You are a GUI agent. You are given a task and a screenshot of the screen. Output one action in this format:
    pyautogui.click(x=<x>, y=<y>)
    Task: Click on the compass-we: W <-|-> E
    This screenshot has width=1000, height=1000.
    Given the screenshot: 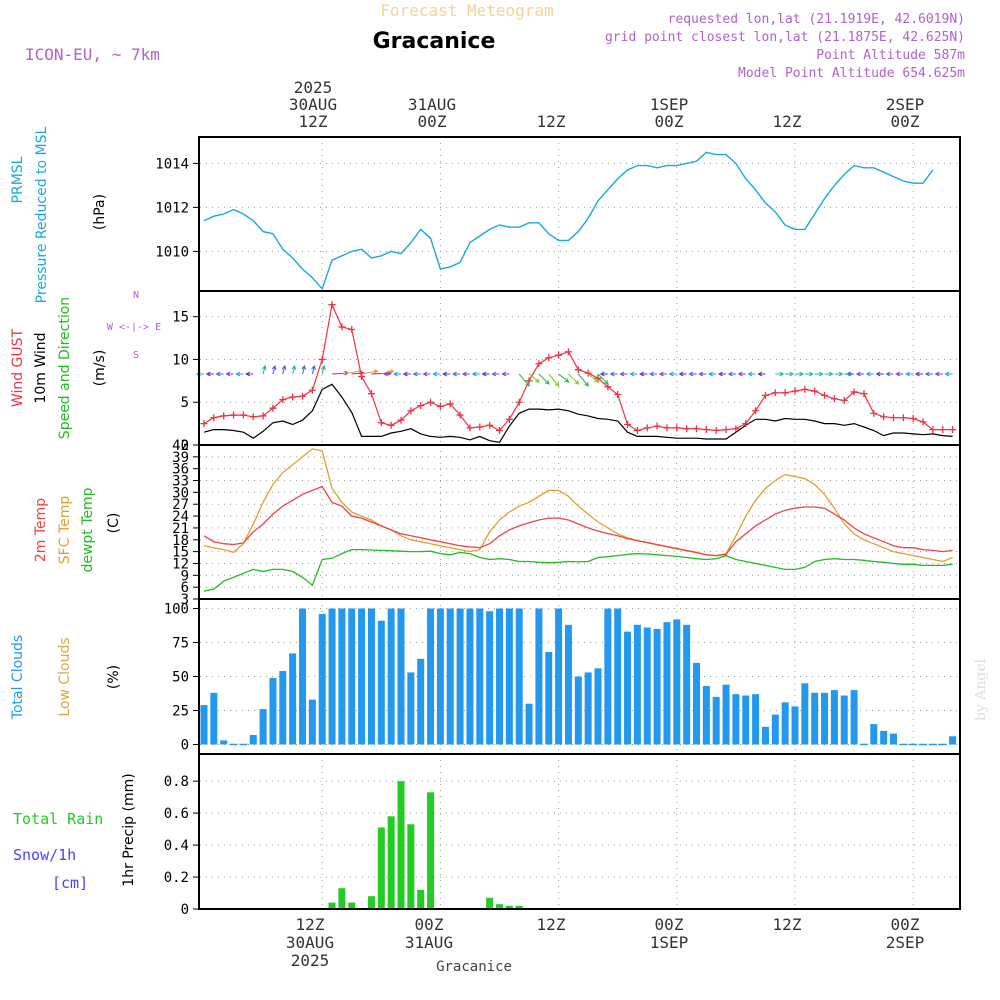 What is the action you would take?
    pyautogui.click(x=134, y=327)
    